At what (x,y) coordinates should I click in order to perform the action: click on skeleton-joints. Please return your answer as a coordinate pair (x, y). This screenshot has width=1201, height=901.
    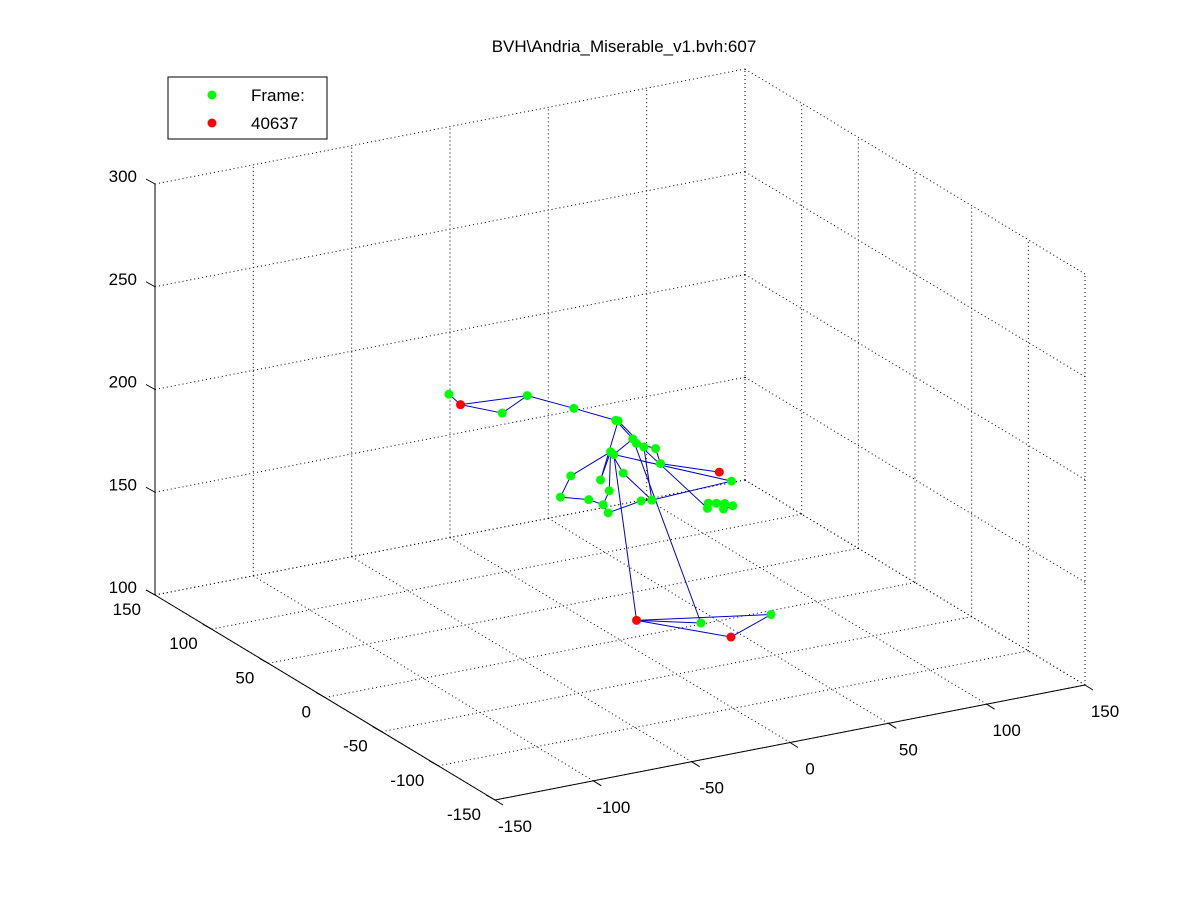
    Looking at the image, I should click on (610, 515).